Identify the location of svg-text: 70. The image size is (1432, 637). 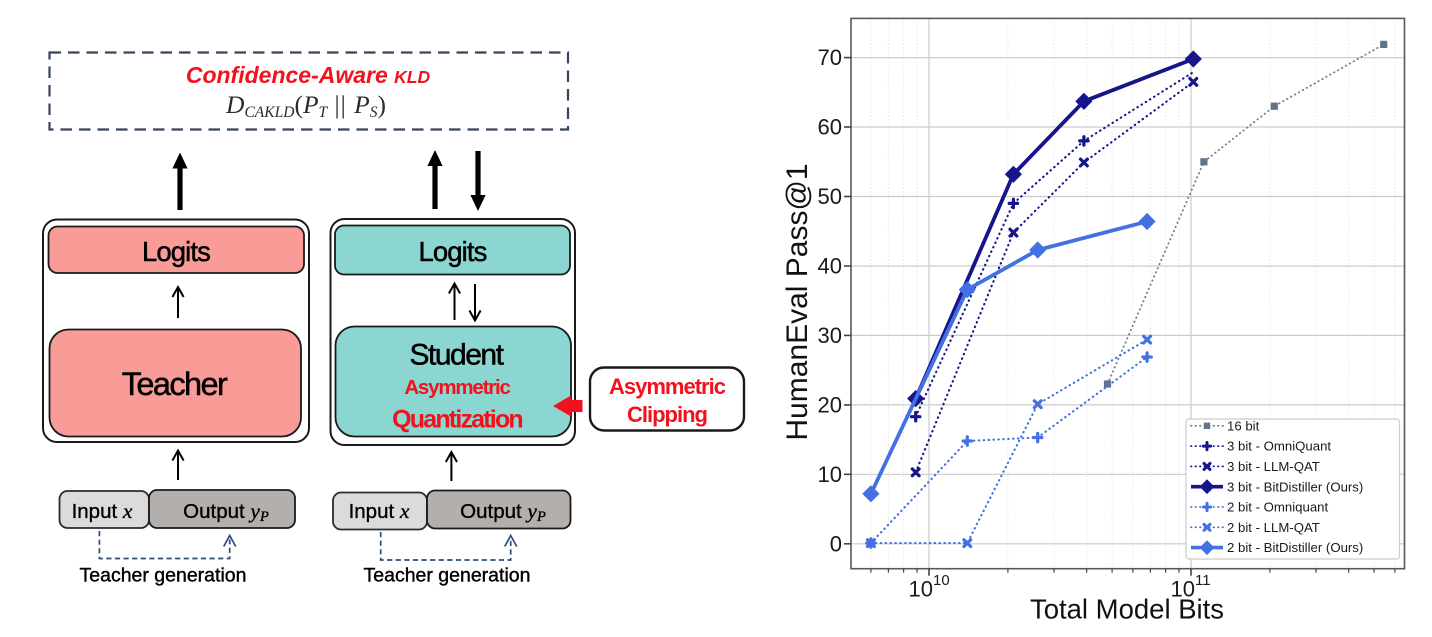
(830, 57).